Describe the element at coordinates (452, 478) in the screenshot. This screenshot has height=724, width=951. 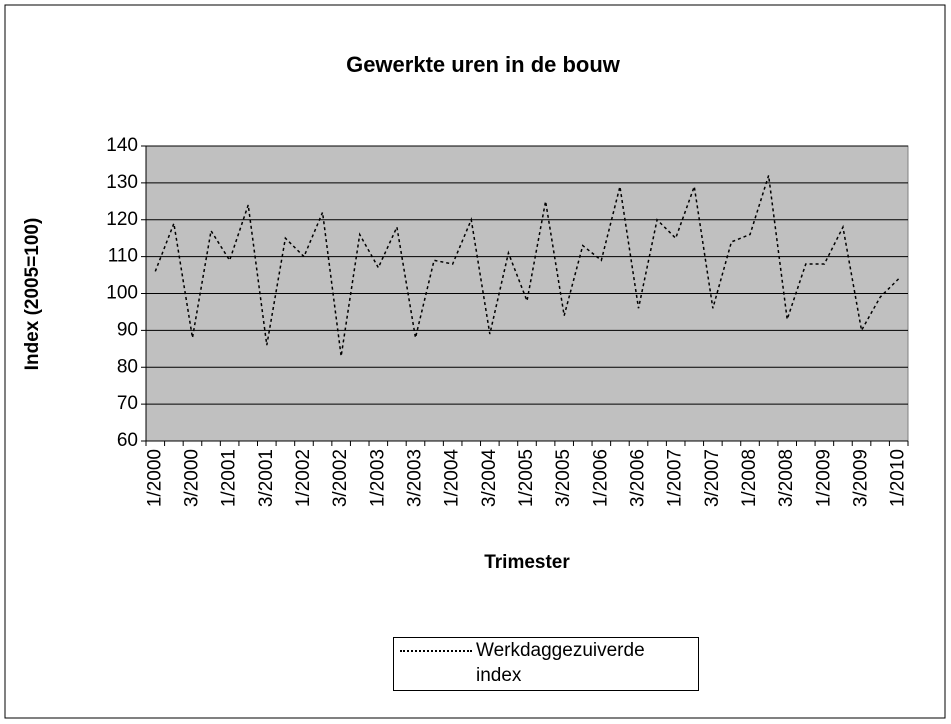
I see `x-tick-label: 1/2004` at that location.